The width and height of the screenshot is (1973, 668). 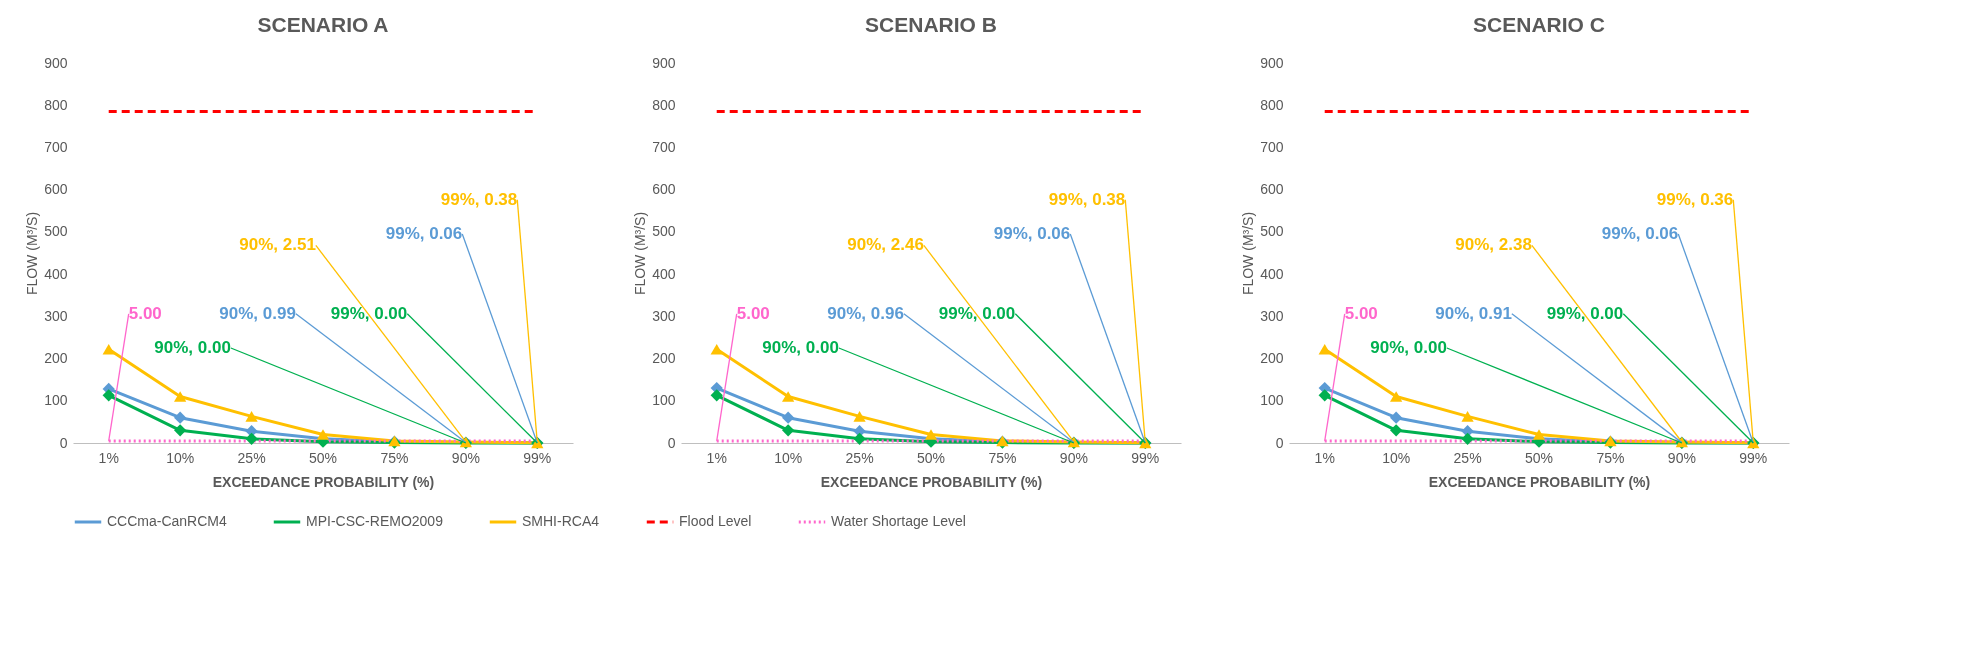 I want to click on legend-label: Water Shortage Level, so click(x=898, y=521).